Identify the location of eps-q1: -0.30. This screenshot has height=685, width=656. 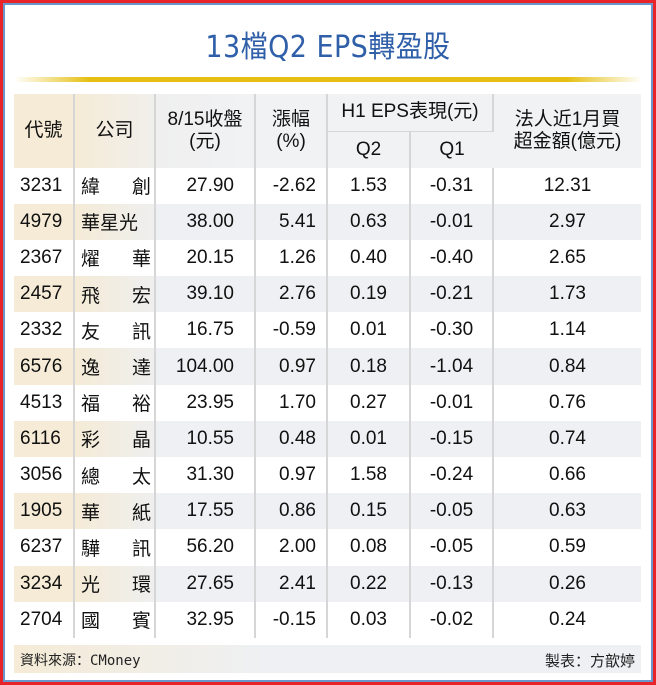
(452, 330).